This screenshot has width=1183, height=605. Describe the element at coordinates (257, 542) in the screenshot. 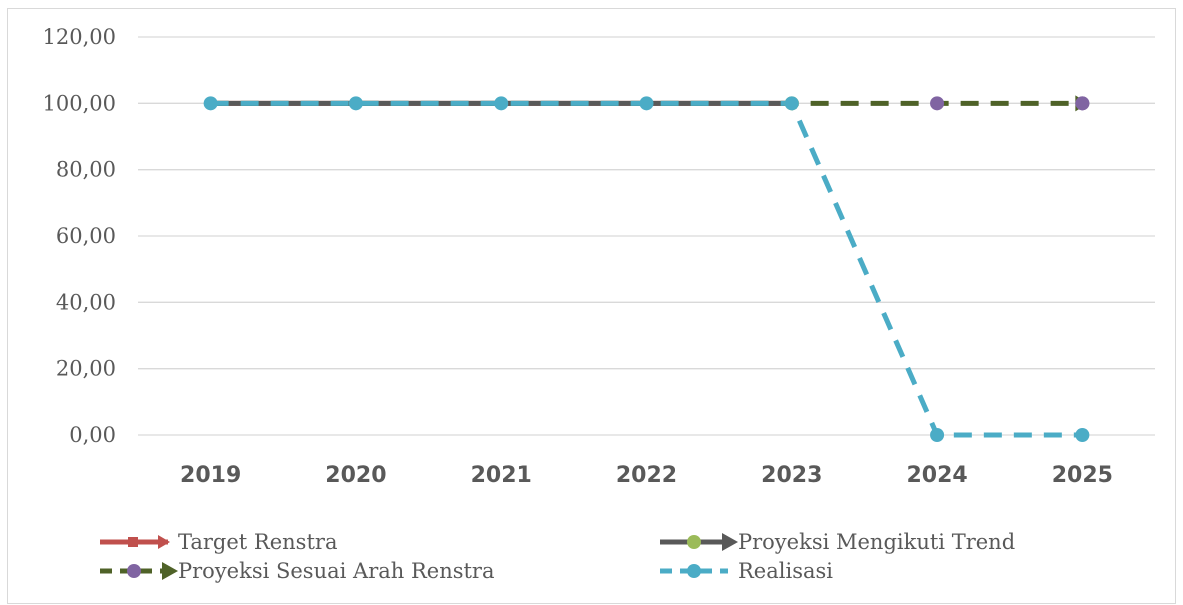

I see `legend-label: Target Renstra` at that location.